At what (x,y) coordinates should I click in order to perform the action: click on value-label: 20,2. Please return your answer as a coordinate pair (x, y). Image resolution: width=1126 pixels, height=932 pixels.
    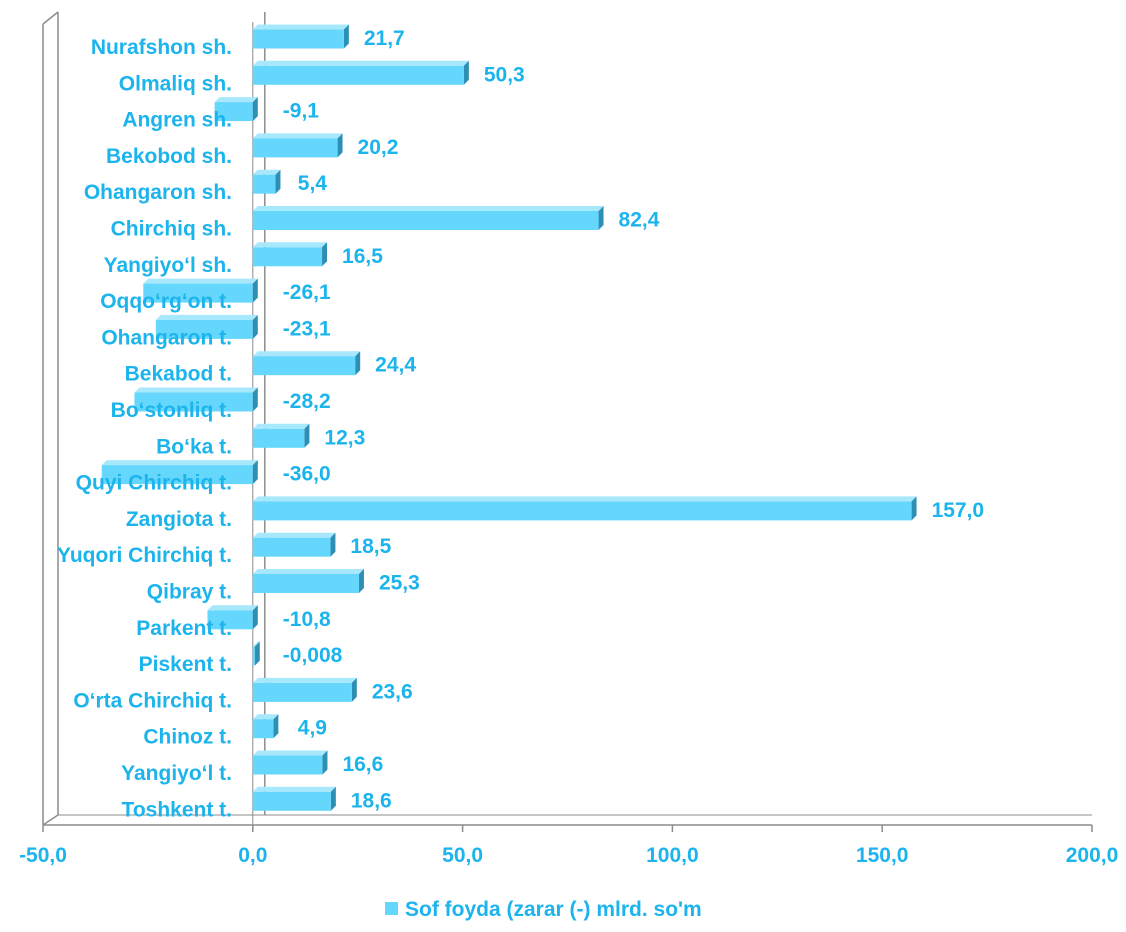
    Looking at the image, I should click on (378, 147).